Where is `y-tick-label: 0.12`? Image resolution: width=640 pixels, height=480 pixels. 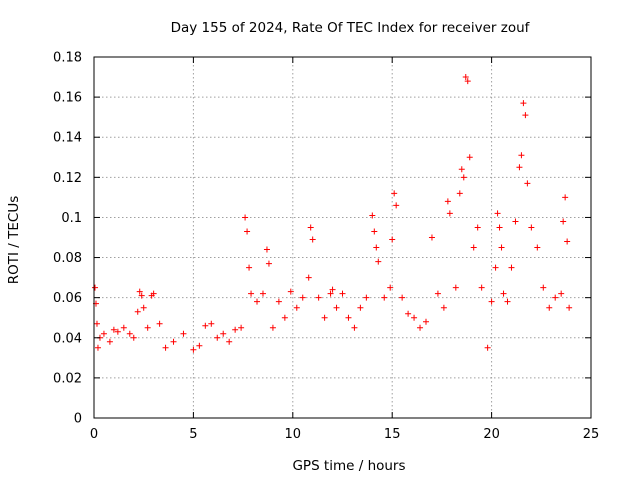 y-tick-label: 0.12 is located at coordinates (67, 178).